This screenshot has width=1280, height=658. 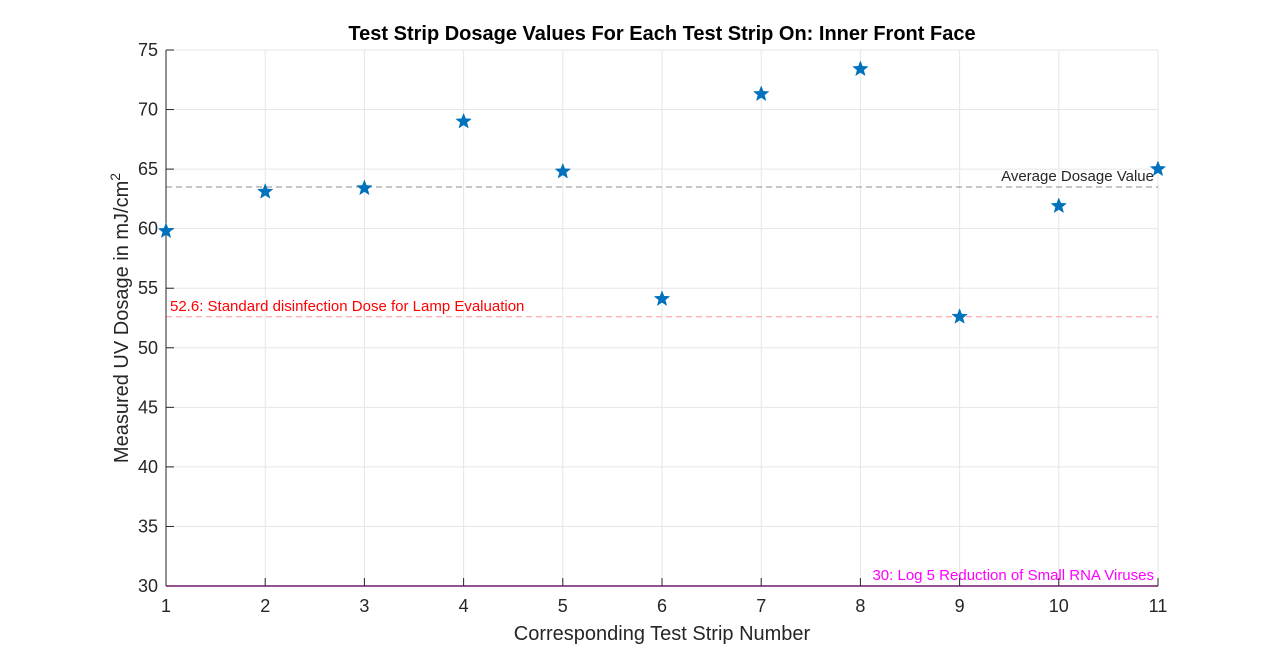 What do you see at coordinates (1077, 176) in the screenshot?
I see `reference-line-label: Average Dosage Value` at bounding box center [1077, 176].